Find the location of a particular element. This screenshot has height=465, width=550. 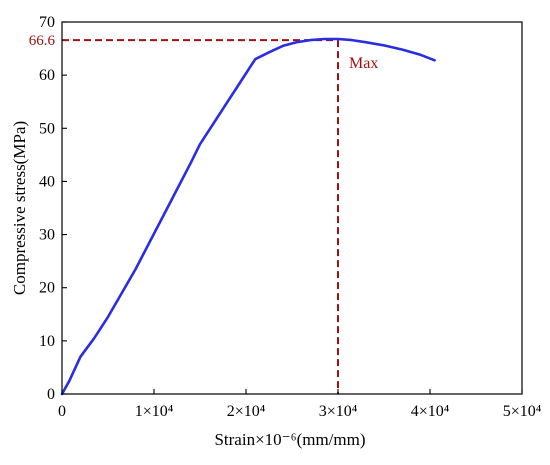

x-tick-label: 1×10⁴ is located at coordinates (154, 411).